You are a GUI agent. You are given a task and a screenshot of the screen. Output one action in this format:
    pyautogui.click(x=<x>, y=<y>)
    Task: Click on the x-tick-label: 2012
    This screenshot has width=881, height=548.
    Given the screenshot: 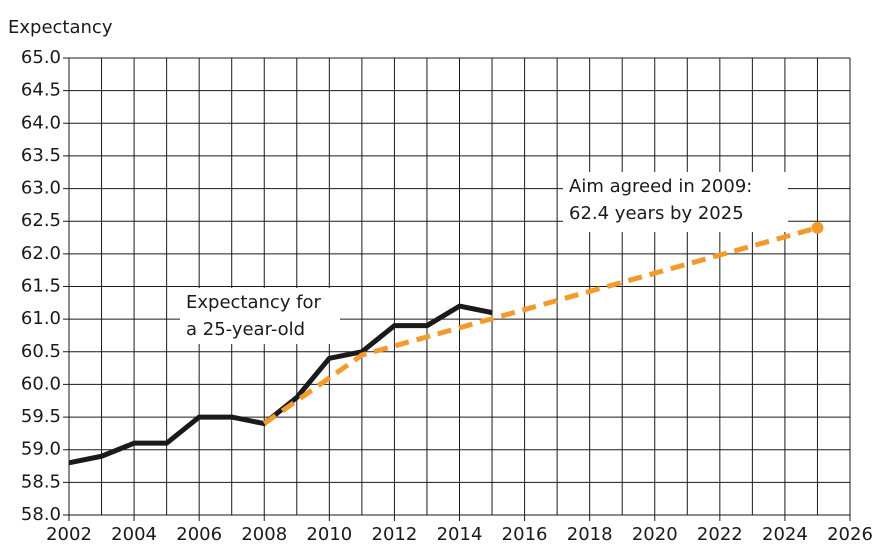 What is the action you would take?
    pyautogui.click(x=395, y=534)
    